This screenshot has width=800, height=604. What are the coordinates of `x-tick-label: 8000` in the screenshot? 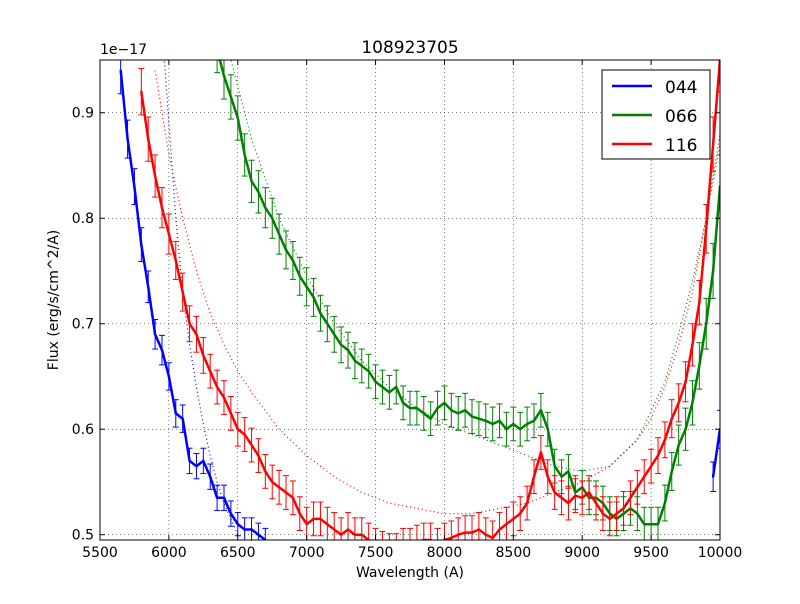 It's located at (445, 553).